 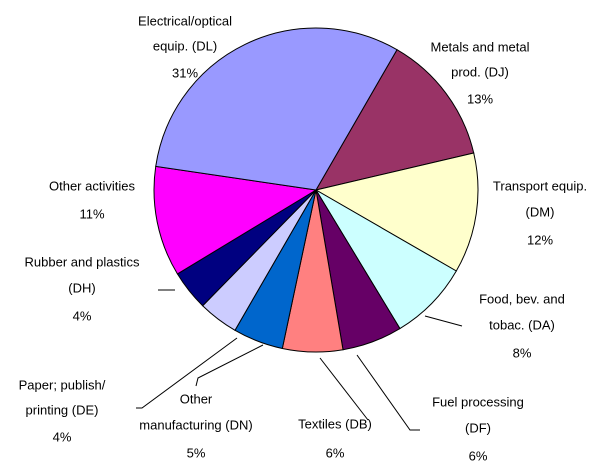 I want to click on slice-label: Textiles (DB), so click(x=335, y=423).